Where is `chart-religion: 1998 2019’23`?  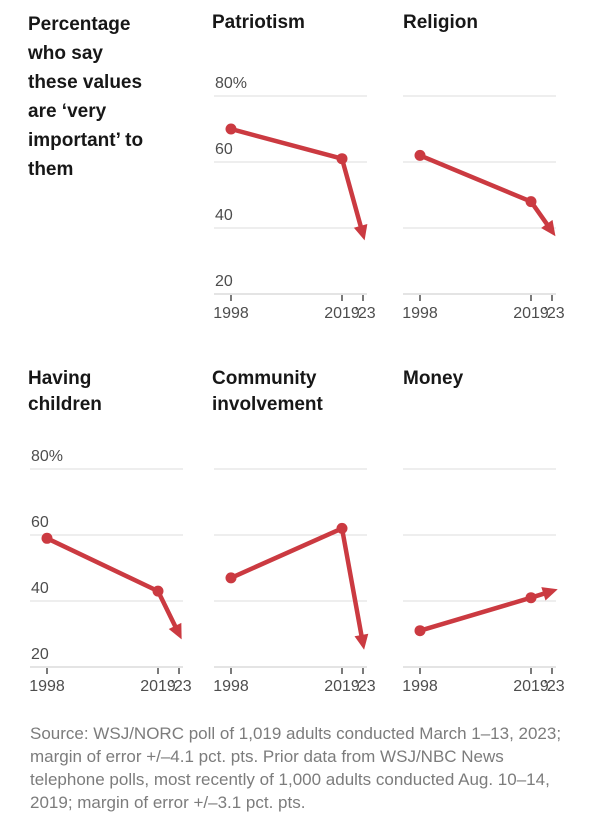
chart-religion: 1998 2019’23 is located at coordinates (483, 208).